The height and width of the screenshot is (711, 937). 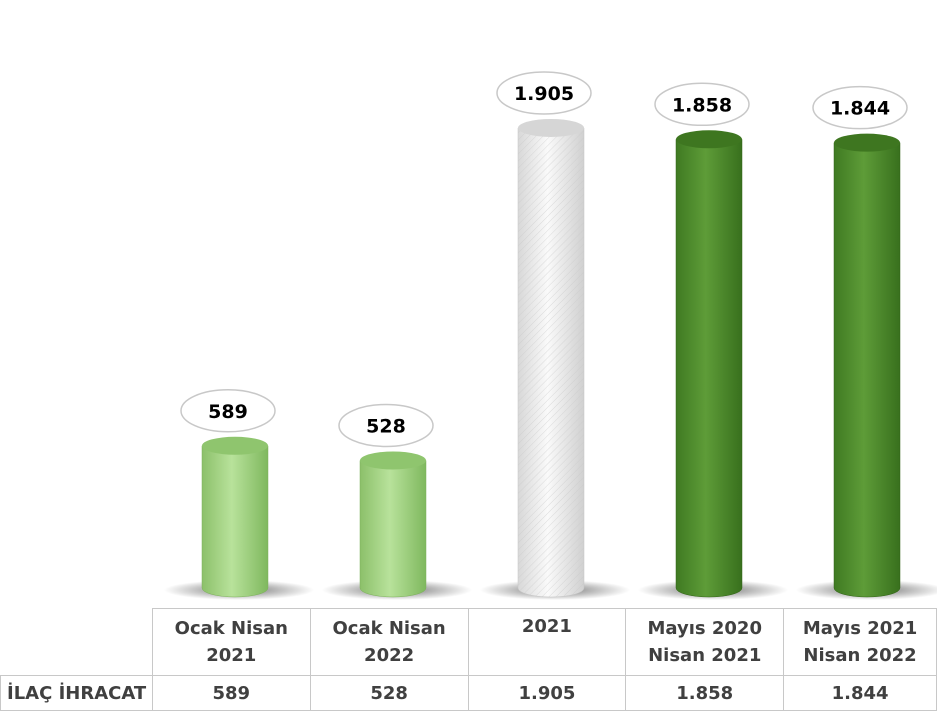 What do you see at coordinates (705, 655) in the screenshot?
I see `category-line: Nisan 2021` at bounding box center [705, 655].